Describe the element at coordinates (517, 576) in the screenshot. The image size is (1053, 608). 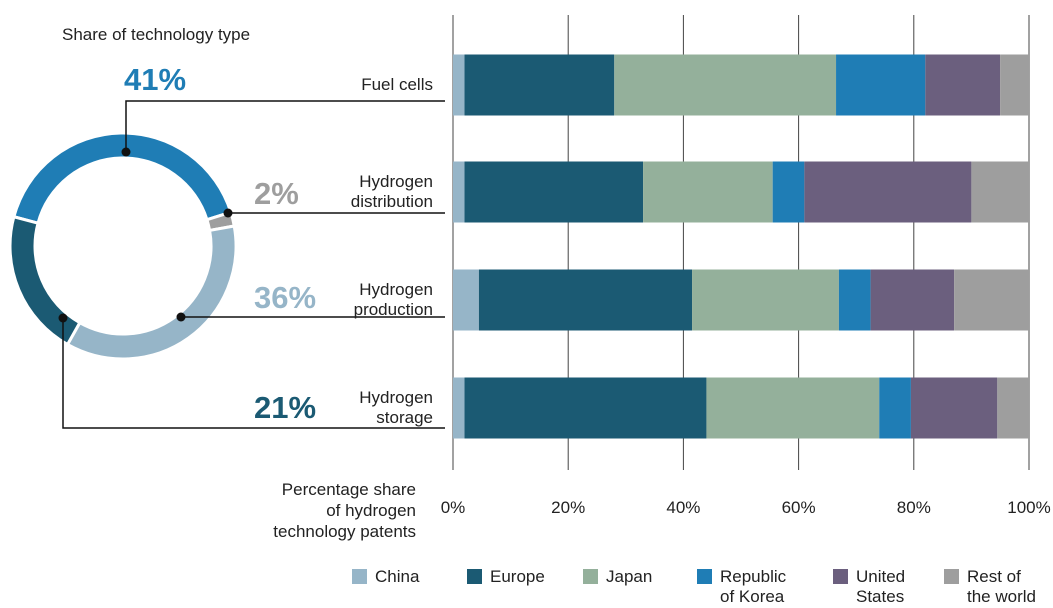
I see `legend-label: Europe` at that location.